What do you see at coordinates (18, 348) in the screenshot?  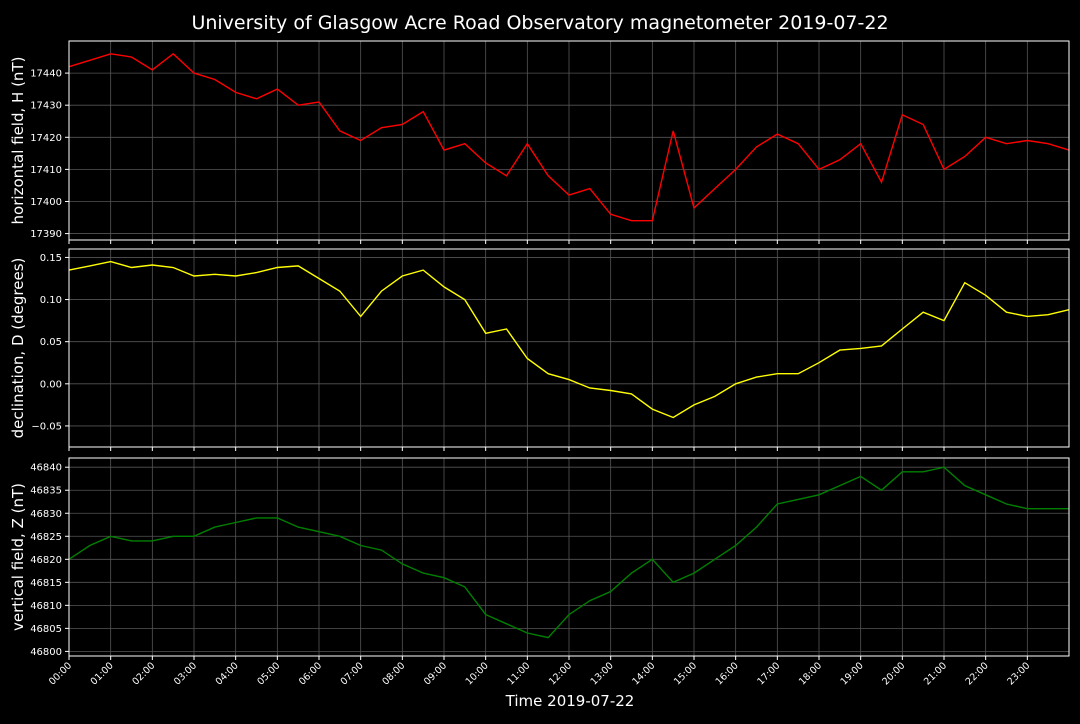 I see `y-axis-label-D: declination, D (degrees)` at bounding box center [18, 348].